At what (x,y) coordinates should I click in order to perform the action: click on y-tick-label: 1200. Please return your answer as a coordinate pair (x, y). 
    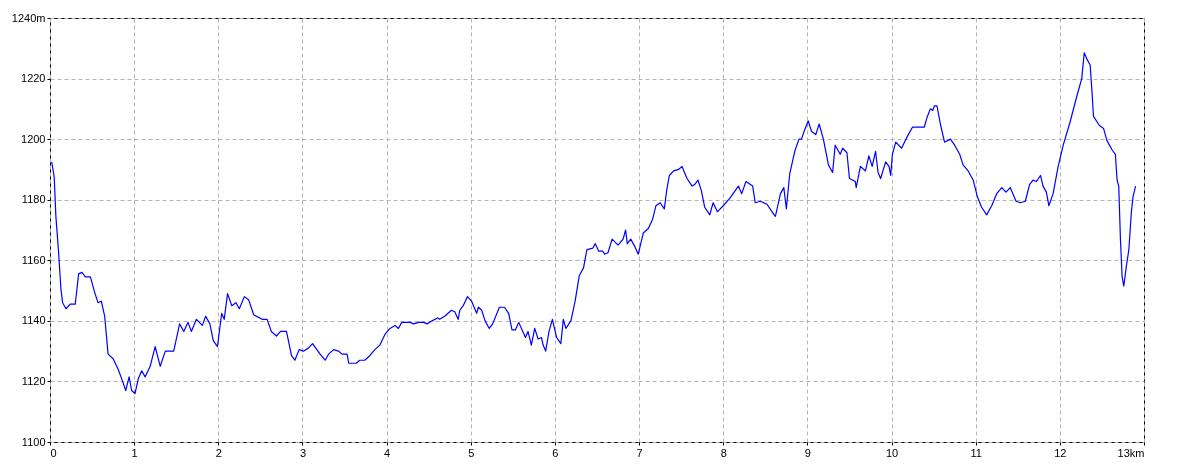
    Looking at the image, I should click on (33, 138).